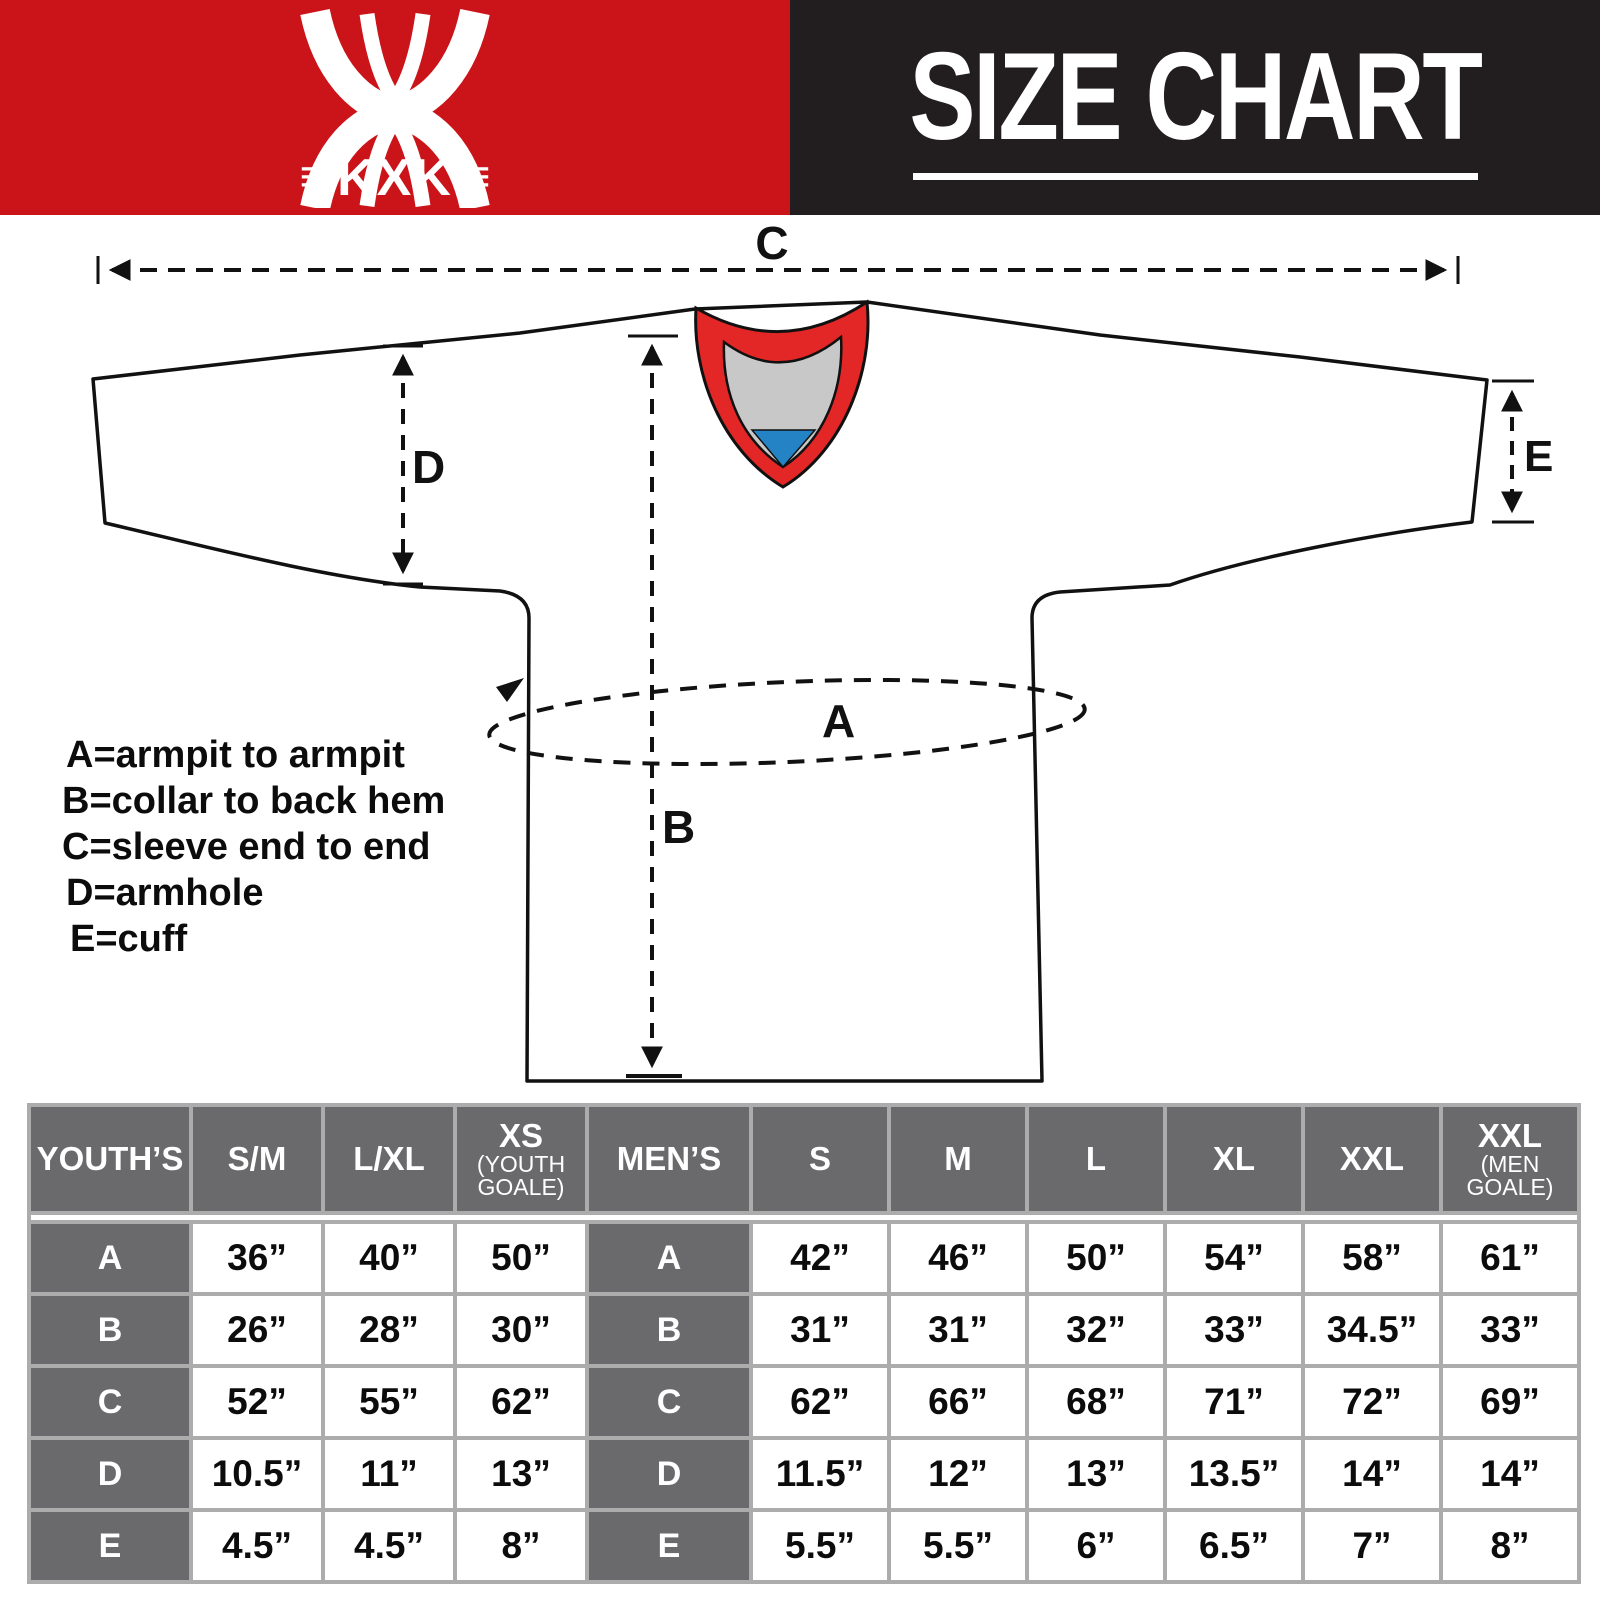 Image resolution: width=1600 pixels, height=1600 pixels. What do you see at coordinates (1196, 97) in the screenshot?
I see `page-title: SIZE CHART` at bounding box center [1196, 97].